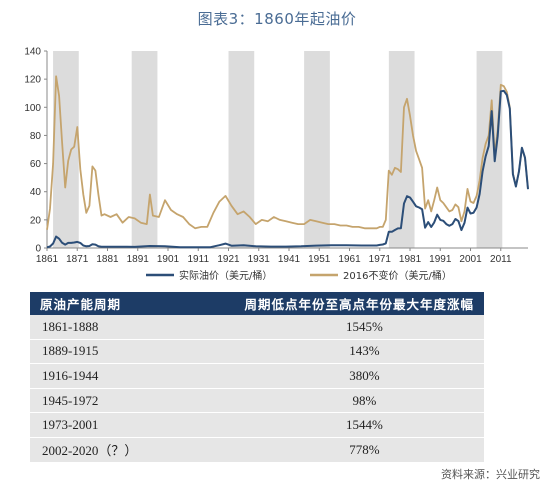  Describe the element at coordinates (103, 401) in the screenshot. I see `cell-period: 1945-1972` at that location.